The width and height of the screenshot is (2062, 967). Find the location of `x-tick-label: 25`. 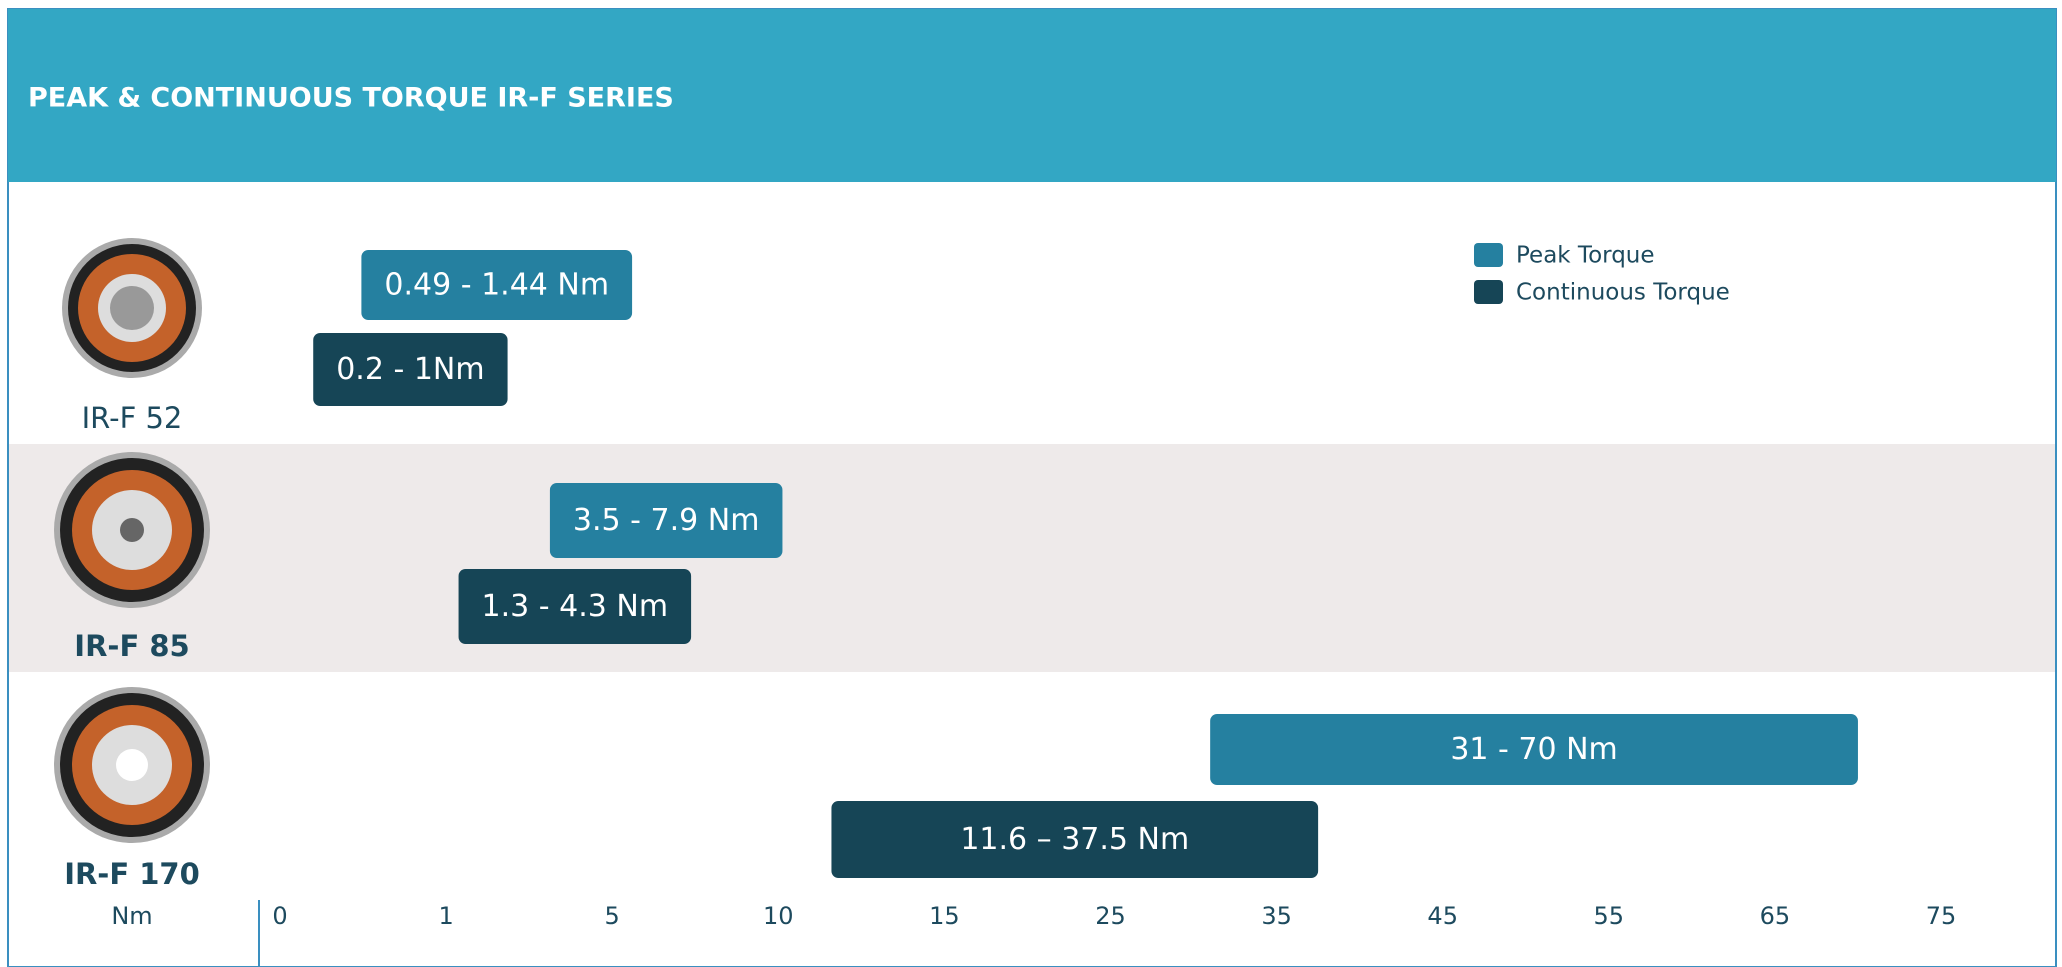

x-tick-label: 25 is located at coordinates (1110, 916).